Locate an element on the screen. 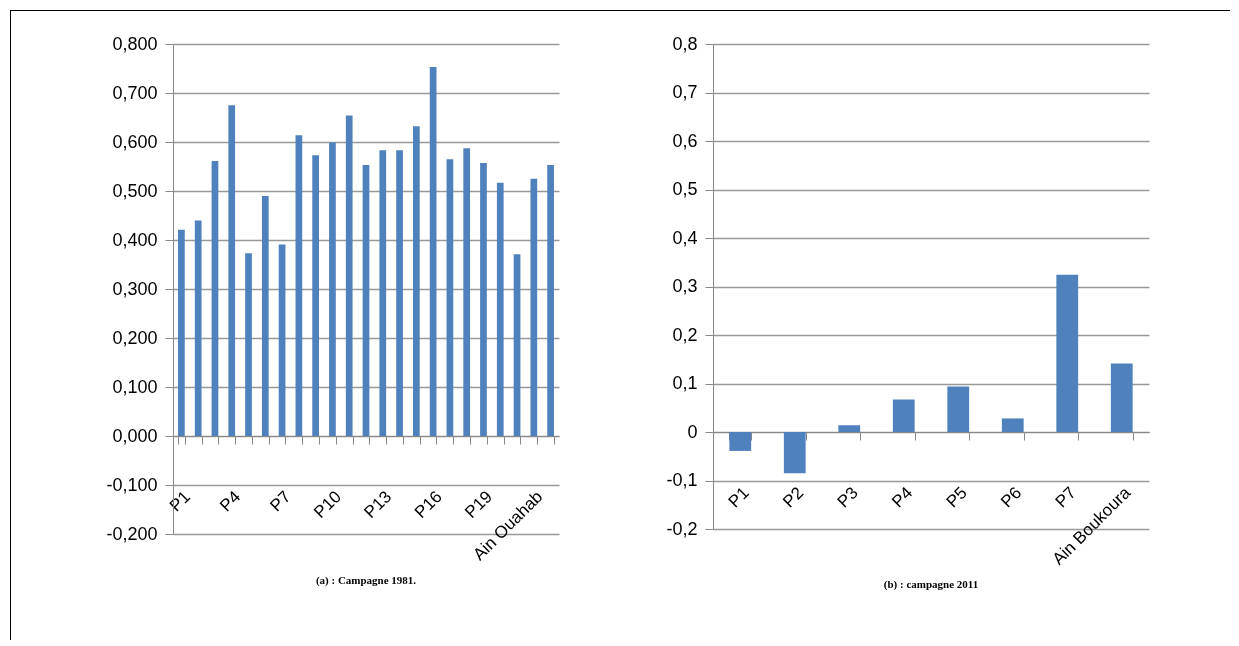  y-tick-label: 0,100 is located at coordinates (135, 386).